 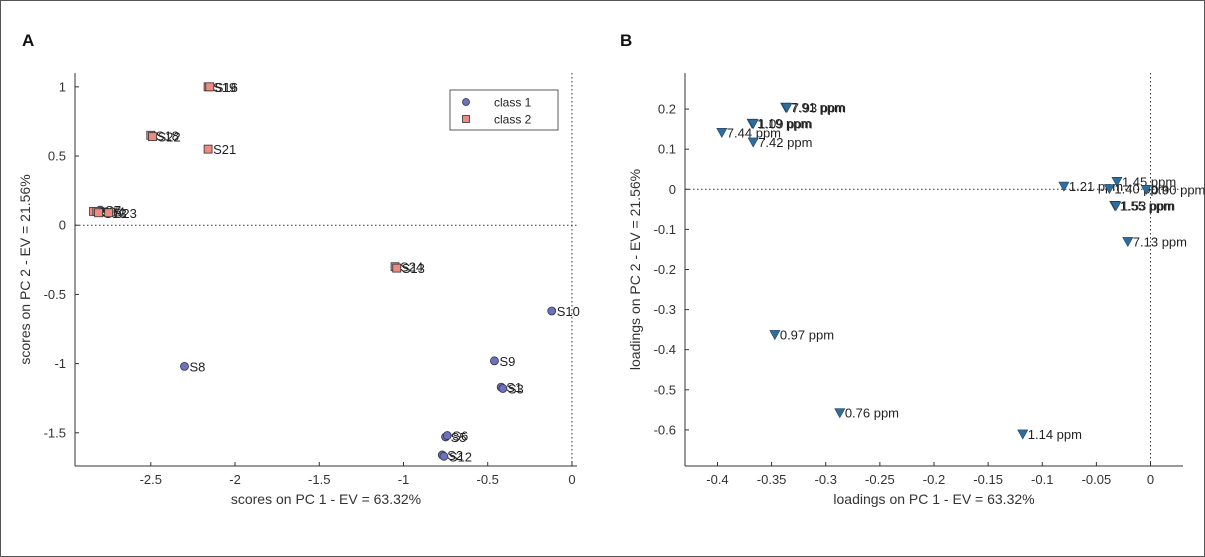 What do you see at coordinates (785, 142) in the screenshot?
I see `point-label: 7.42 ppm` at bounding box center [785, 142].